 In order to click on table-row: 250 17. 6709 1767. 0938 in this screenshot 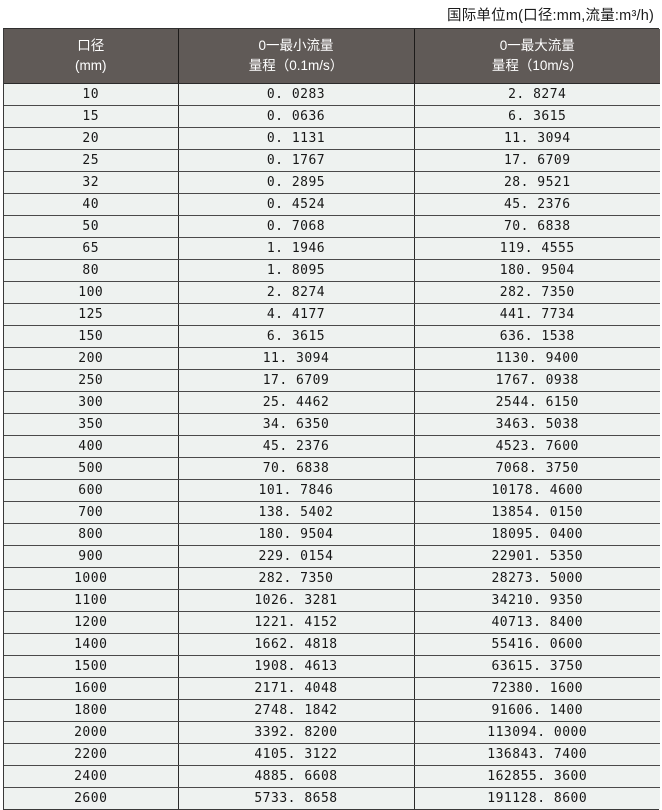, I will do `click(332, 381)`.